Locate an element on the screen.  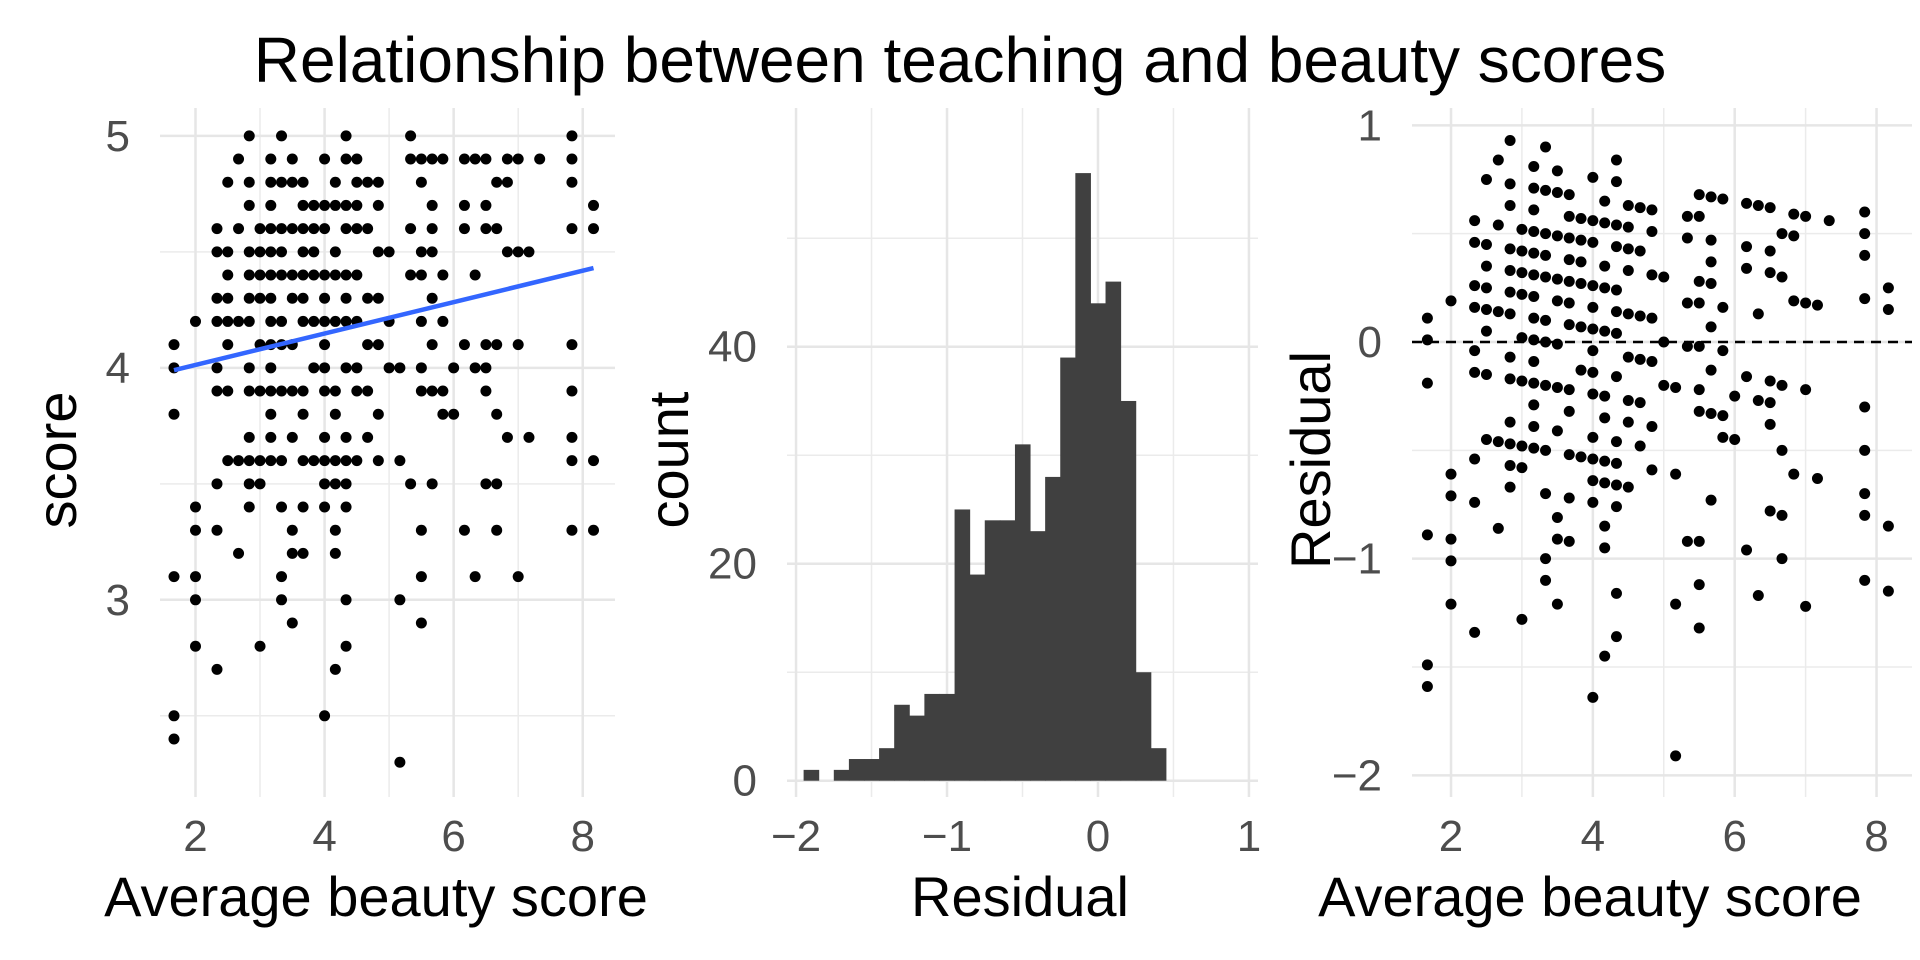
scatter-x-tick-label: 4 is located at coordinates (324, 836).